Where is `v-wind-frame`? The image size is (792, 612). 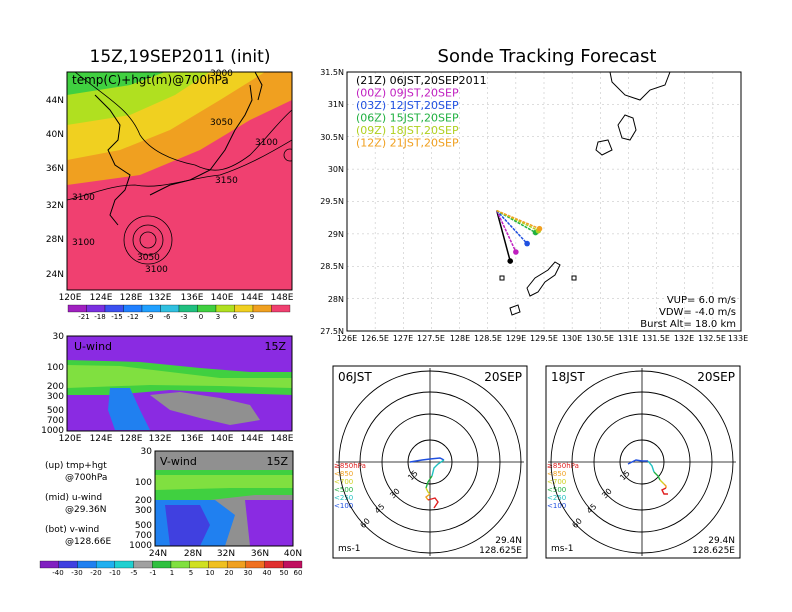 v-wind-frame is located at coordinates (224, 498).